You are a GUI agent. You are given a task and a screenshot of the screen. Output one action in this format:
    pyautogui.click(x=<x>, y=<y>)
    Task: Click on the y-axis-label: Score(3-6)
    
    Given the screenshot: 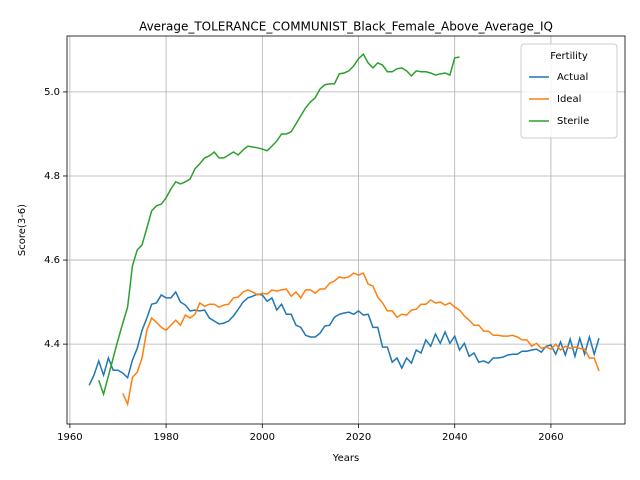 What is the action you would take?
    pyautogui.click(x=22, y=230)
    